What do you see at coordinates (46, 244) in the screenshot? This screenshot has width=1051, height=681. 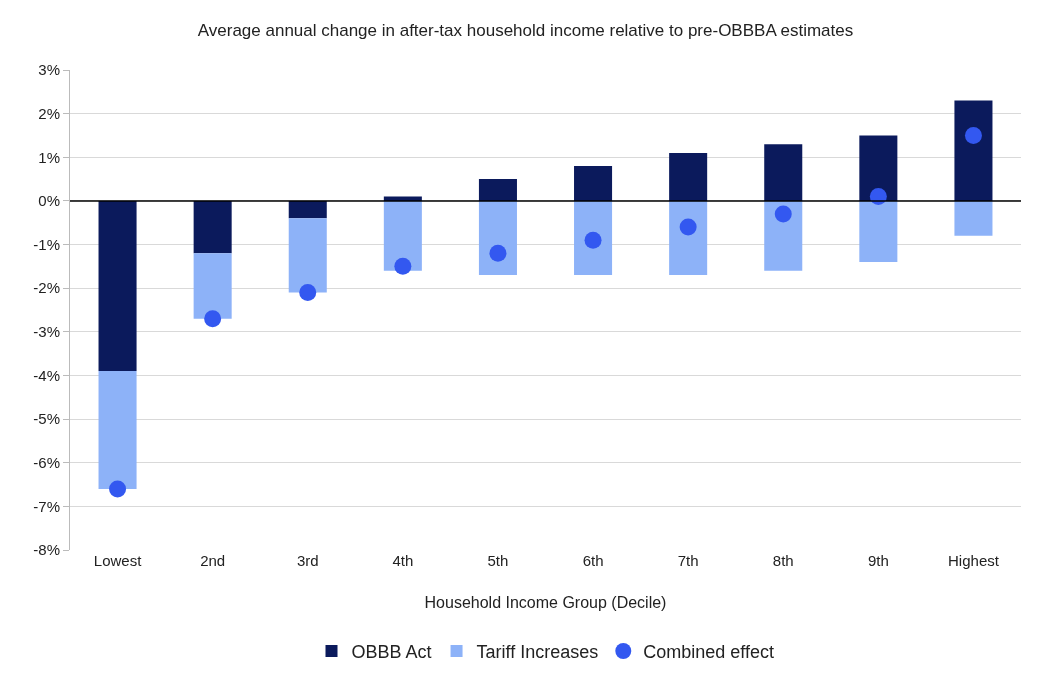 I see `y-tick-label: -1%` at bounding box center [46, 244].